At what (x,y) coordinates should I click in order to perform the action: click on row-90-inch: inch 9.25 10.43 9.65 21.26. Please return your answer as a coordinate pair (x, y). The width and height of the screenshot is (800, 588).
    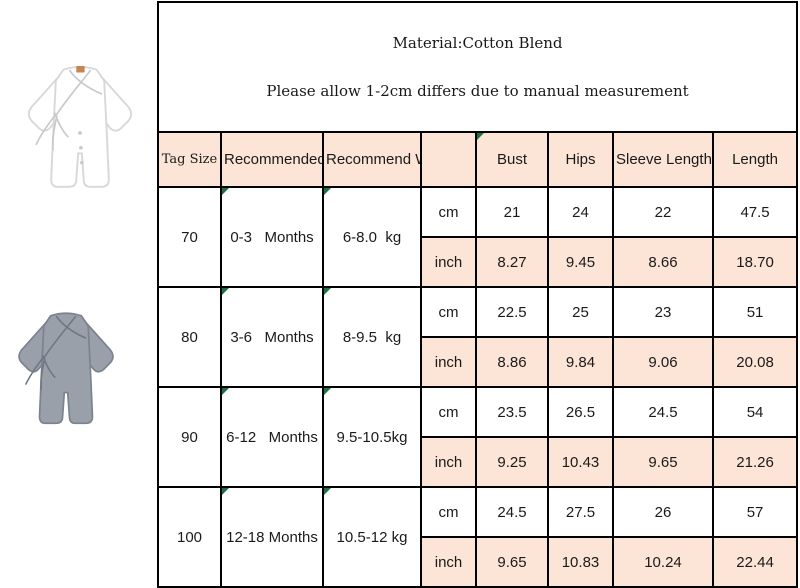
    Looking at the image, I should click on (478, 462).